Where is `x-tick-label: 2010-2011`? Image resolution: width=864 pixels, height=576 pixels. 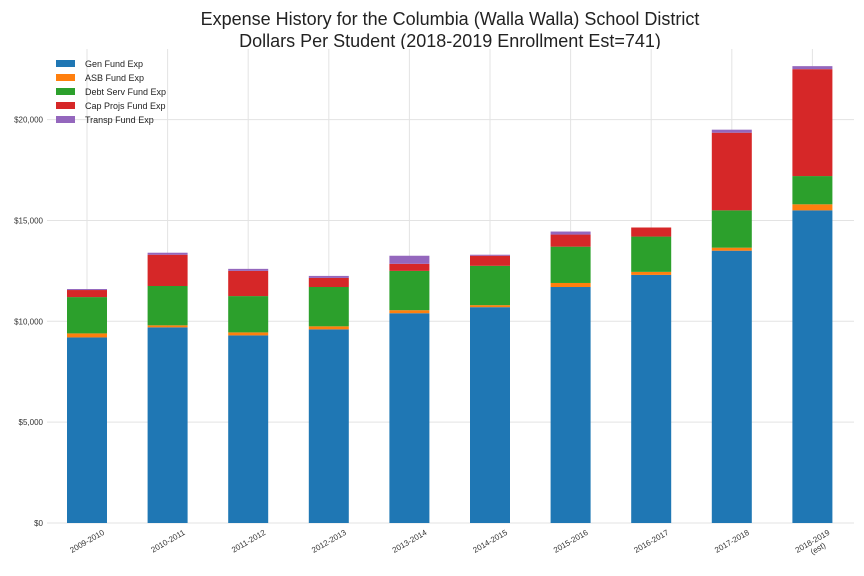
x-tick-label: 2010-2011 is located at coordinates (168, 541).